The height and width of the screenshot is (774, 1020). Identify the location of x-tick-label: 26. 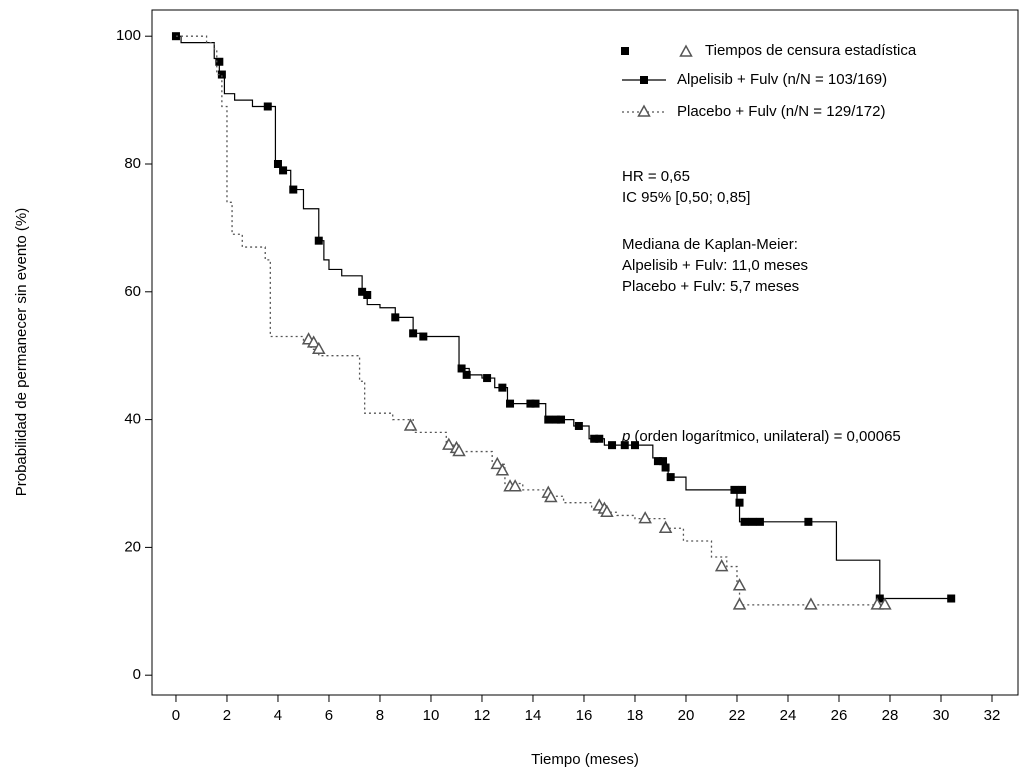
(839, 715).